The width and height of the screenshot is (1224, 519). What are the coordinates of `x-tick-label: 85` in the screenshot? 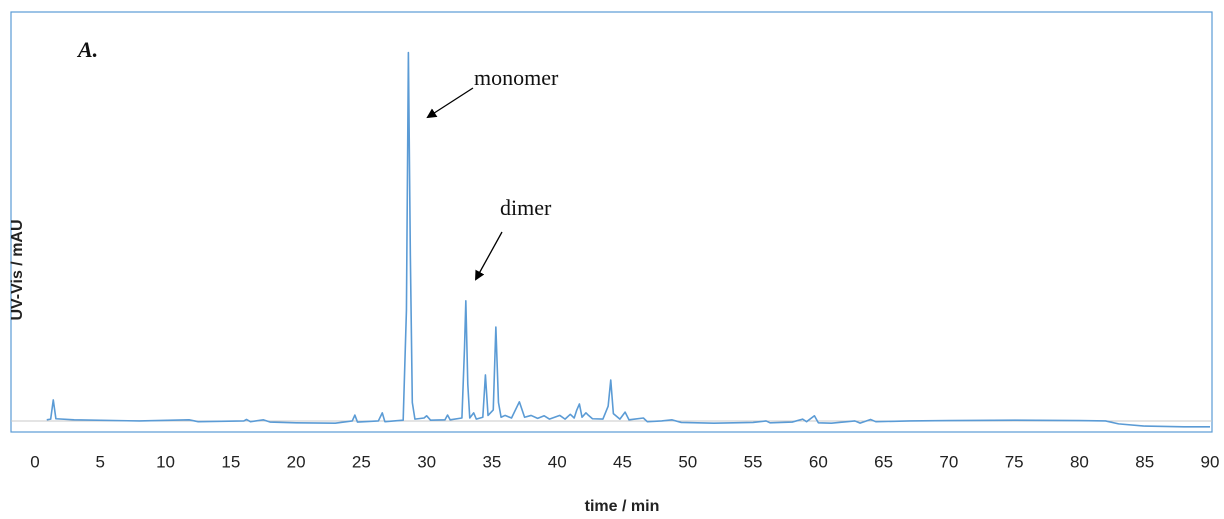 It's located at (1144, 461).